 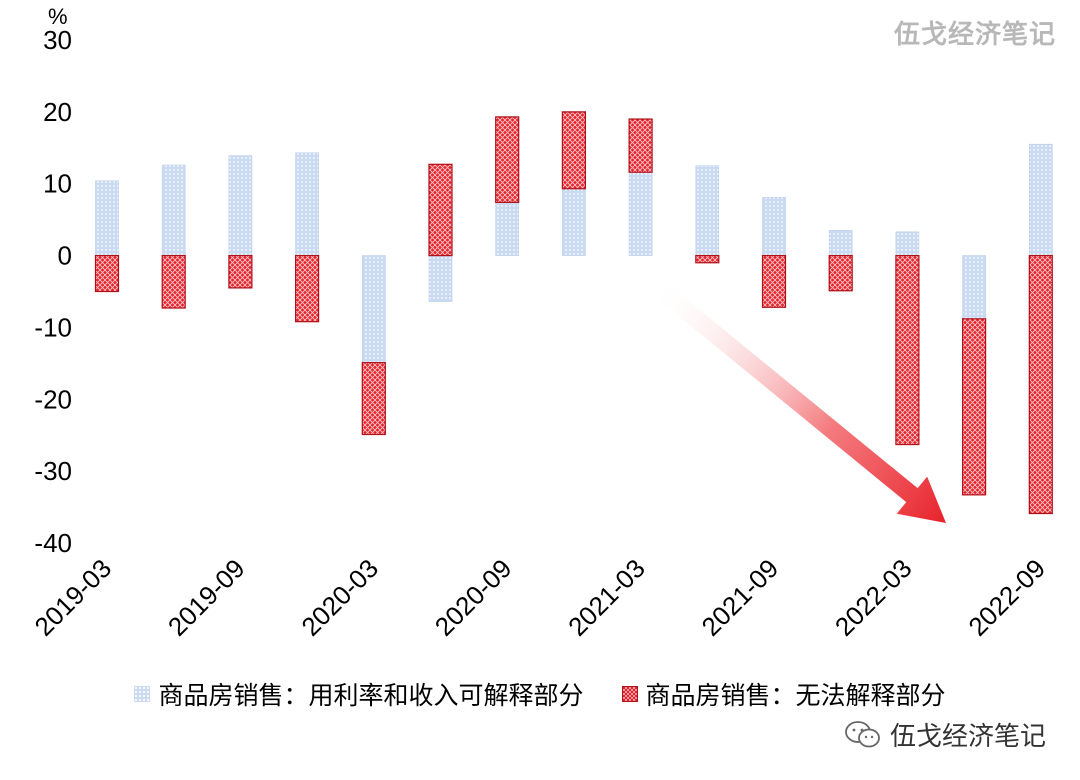 What do you see at coordinates (862, 733) in the screenshot?
I see `wechat-icon` at bounding box center [862, 733].